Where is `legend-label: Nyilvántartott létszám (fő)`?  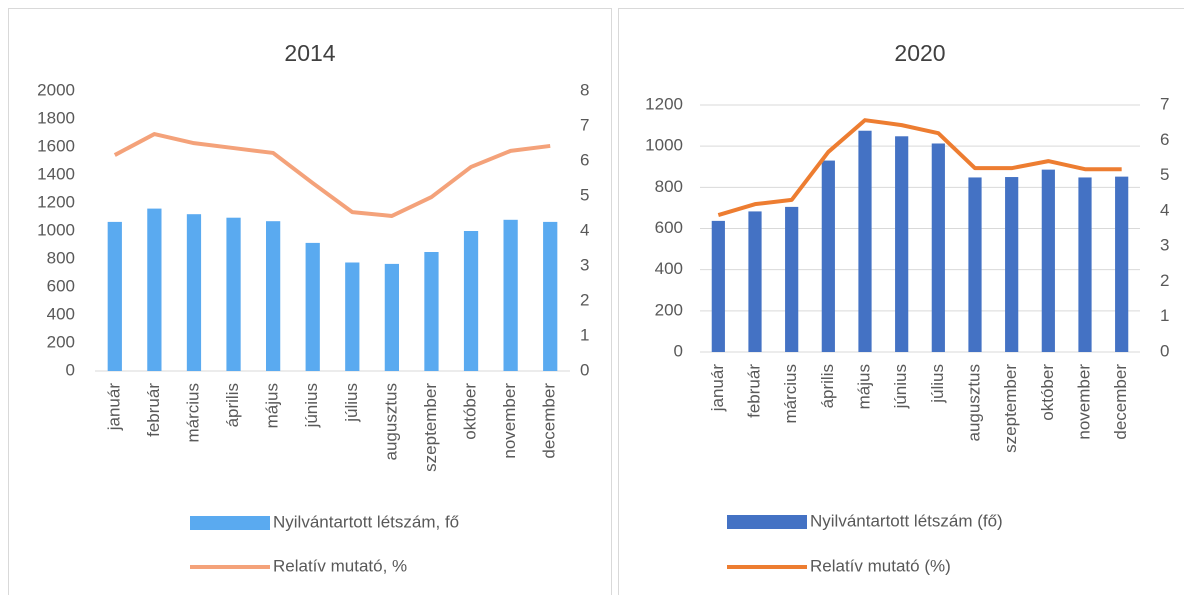 legend-label: Nyilvántartott létszám (fő) is located at coordinates (906, 520).